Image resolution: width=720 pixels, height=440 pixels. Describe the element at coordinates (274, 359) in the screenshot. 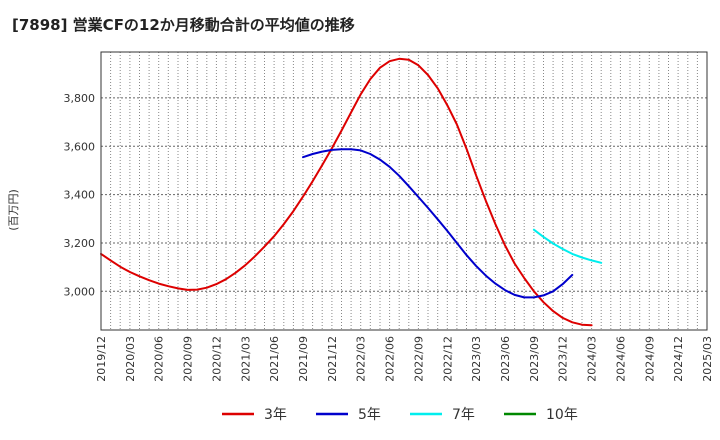

I see `x-tick-label: 2021/06` at that location.